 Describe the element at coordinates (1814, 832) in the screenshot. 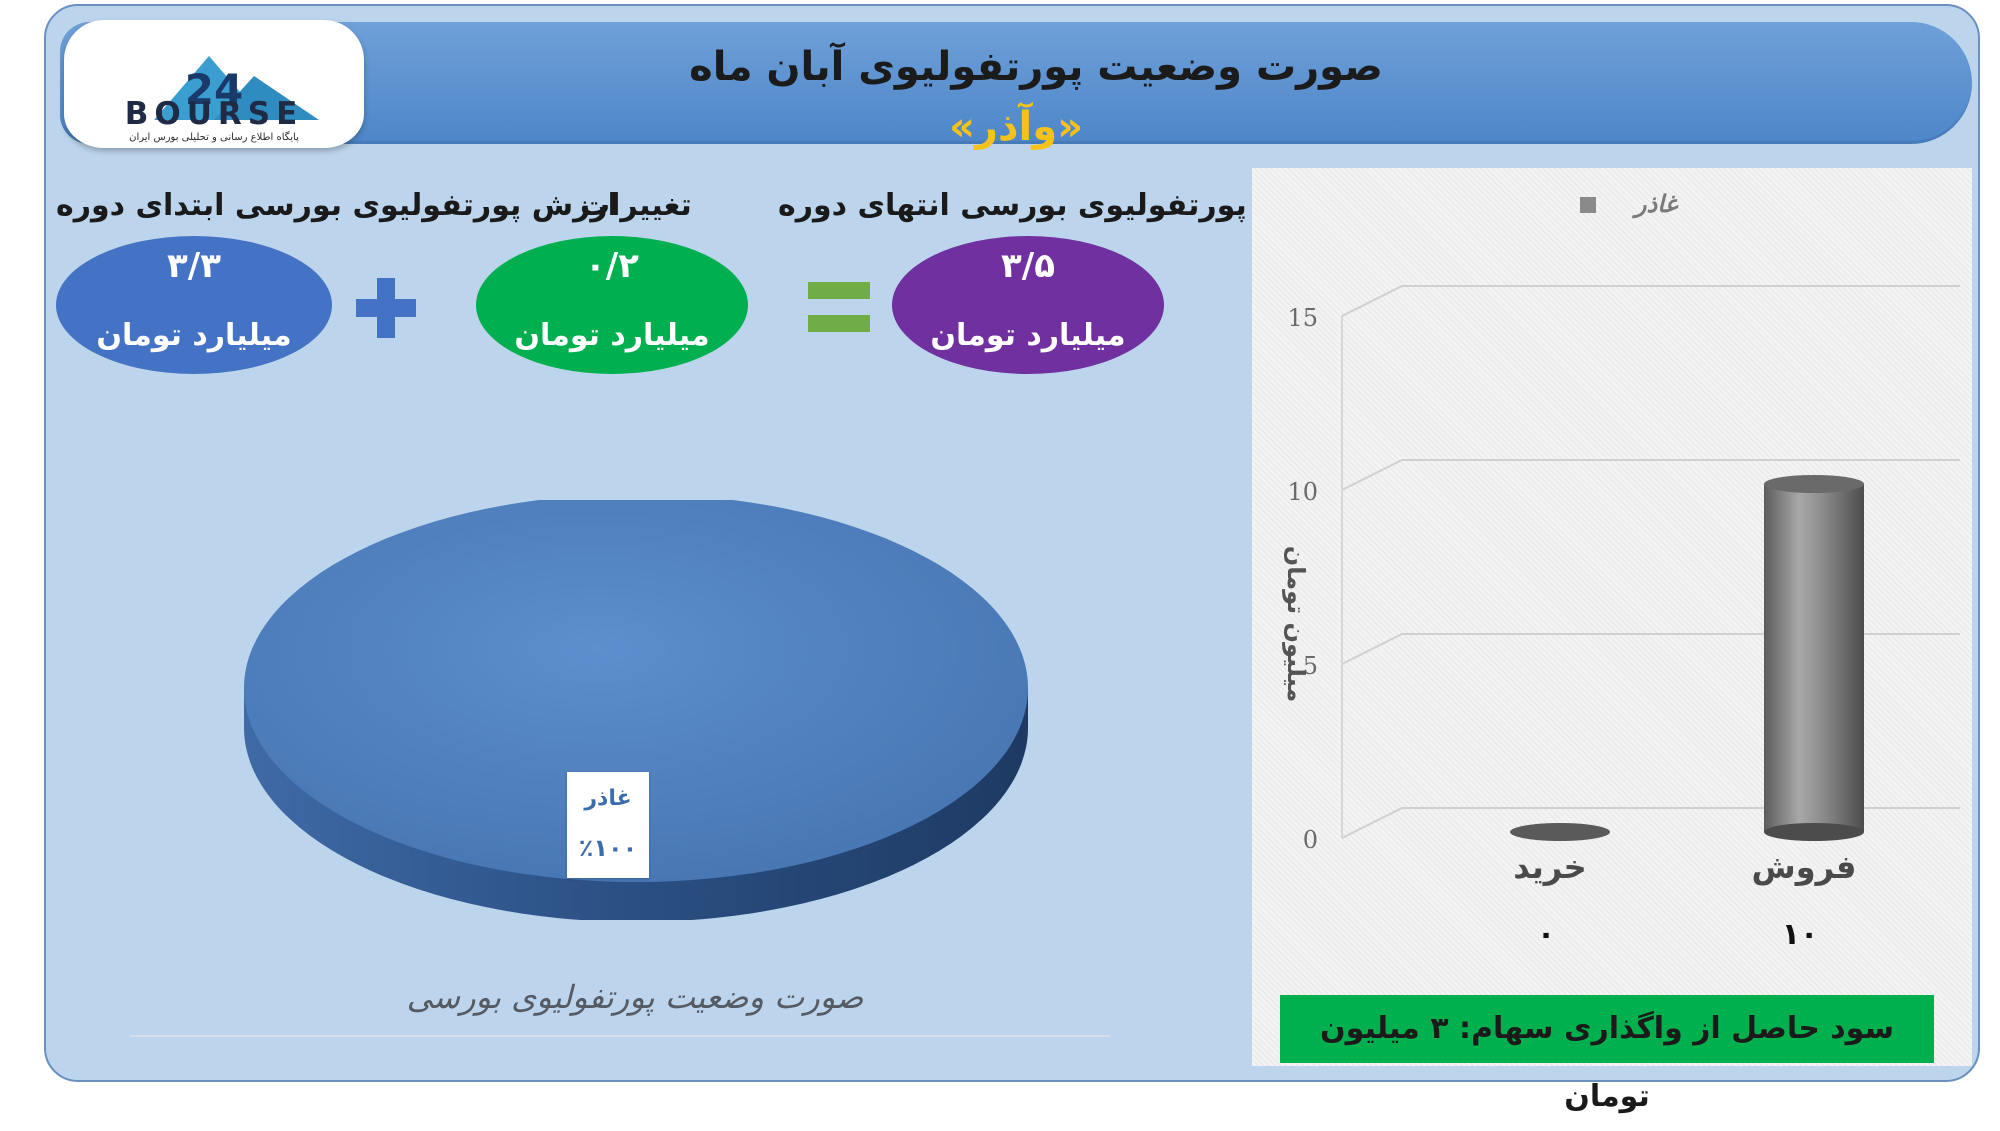

I see `bar-base` at that location.